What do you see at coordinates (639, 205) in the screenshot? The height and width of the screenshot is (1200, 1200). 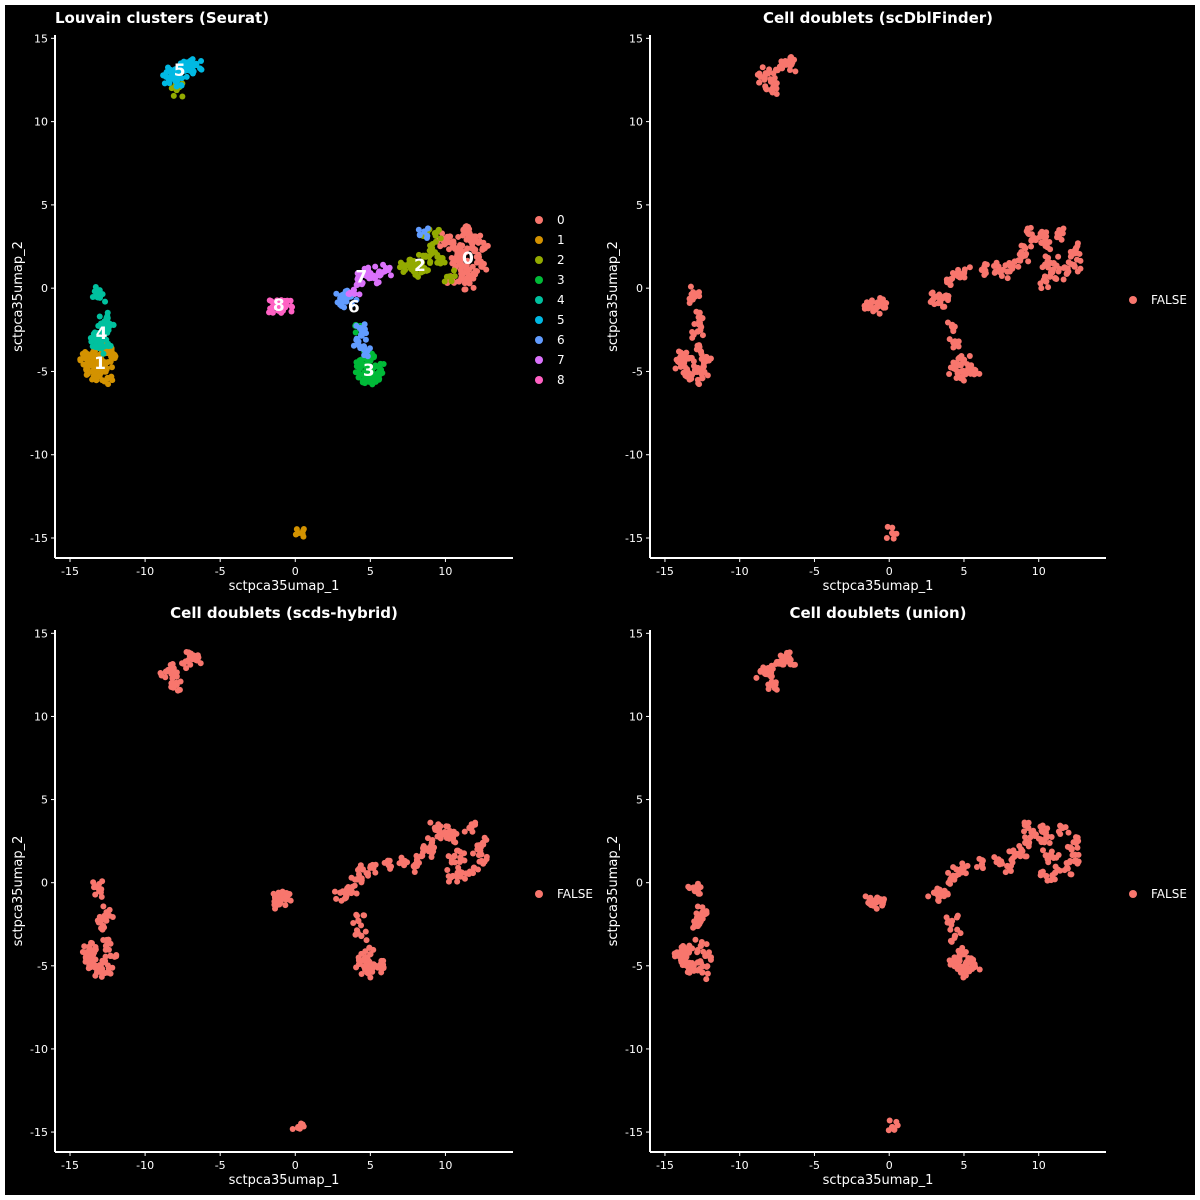 I see `y-tick-label: 5` at bounding box center [639, 205].